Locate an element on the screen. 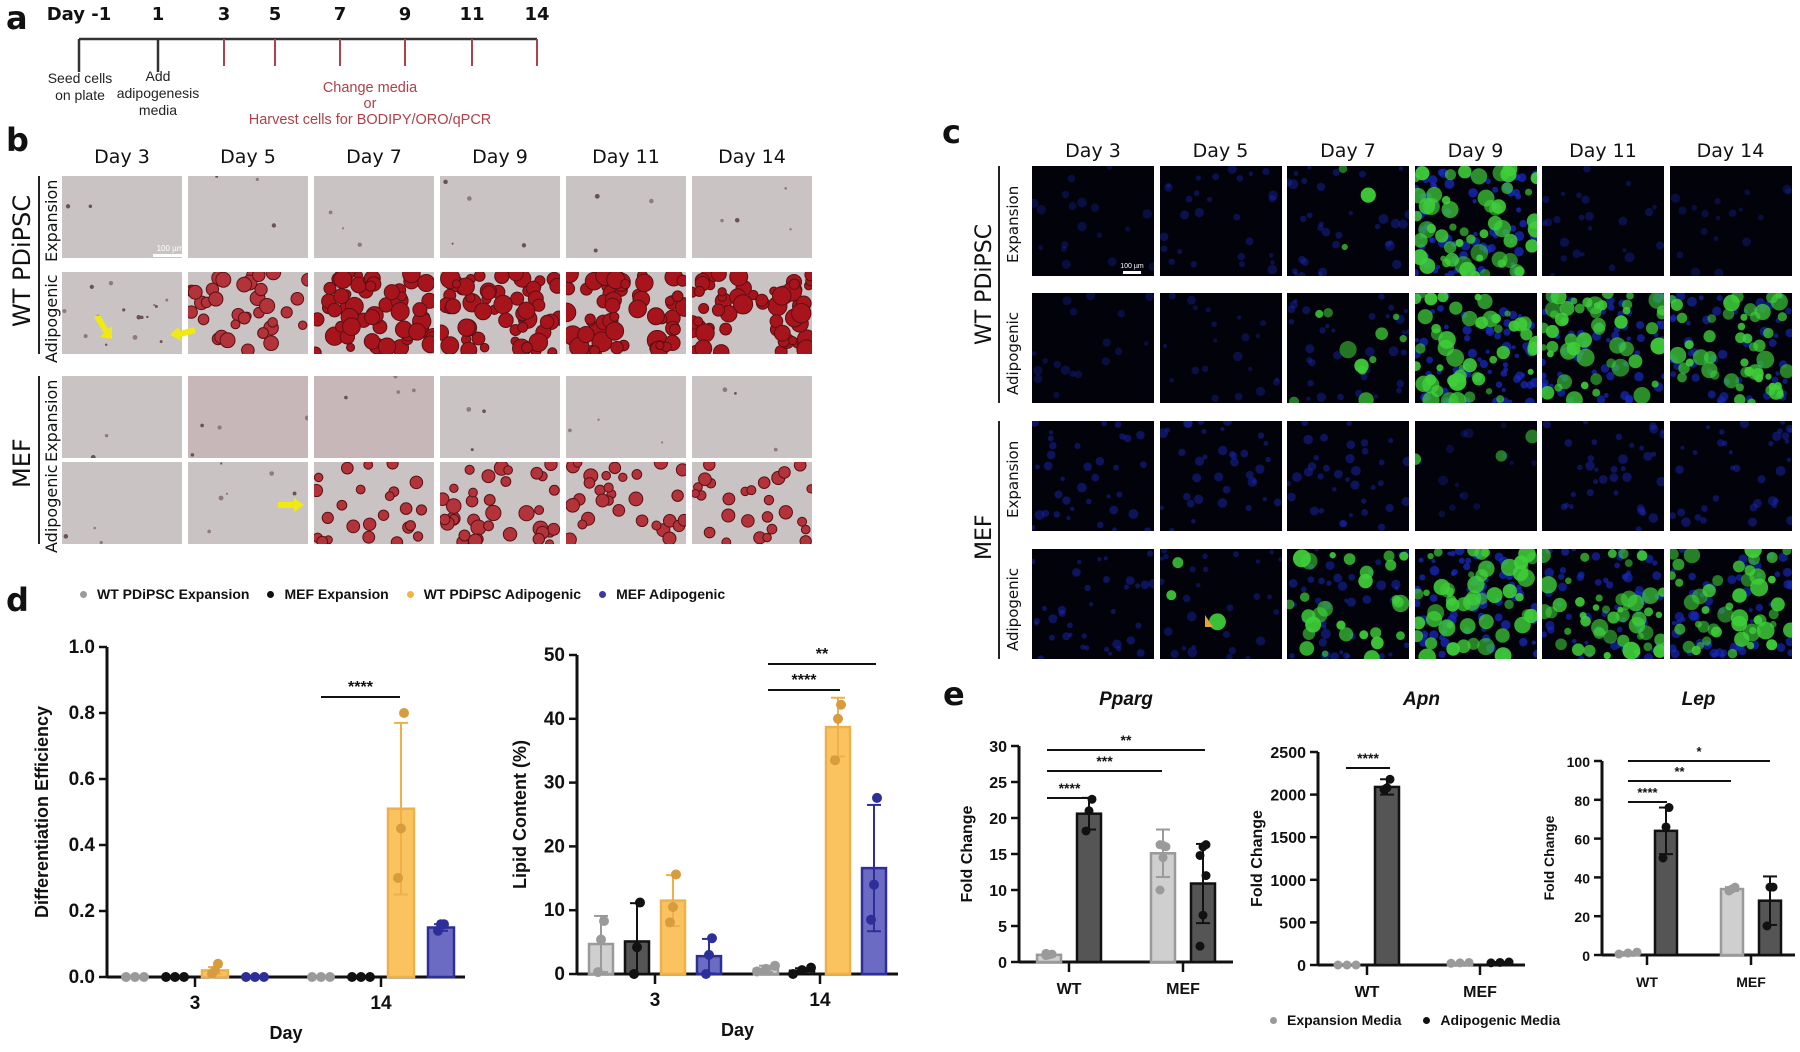 The image size is (1800, 1052). y-tick-label: 80 is located at coordinates (1582, 801).